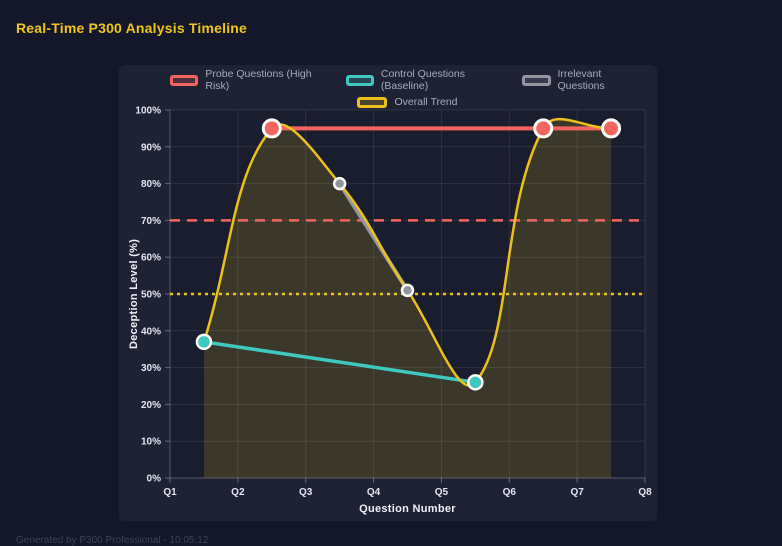  What do you see at coordinates (151, 147) in the screenshot?
I see `y-tick-label: 90%` at bounding box center [151, 147].